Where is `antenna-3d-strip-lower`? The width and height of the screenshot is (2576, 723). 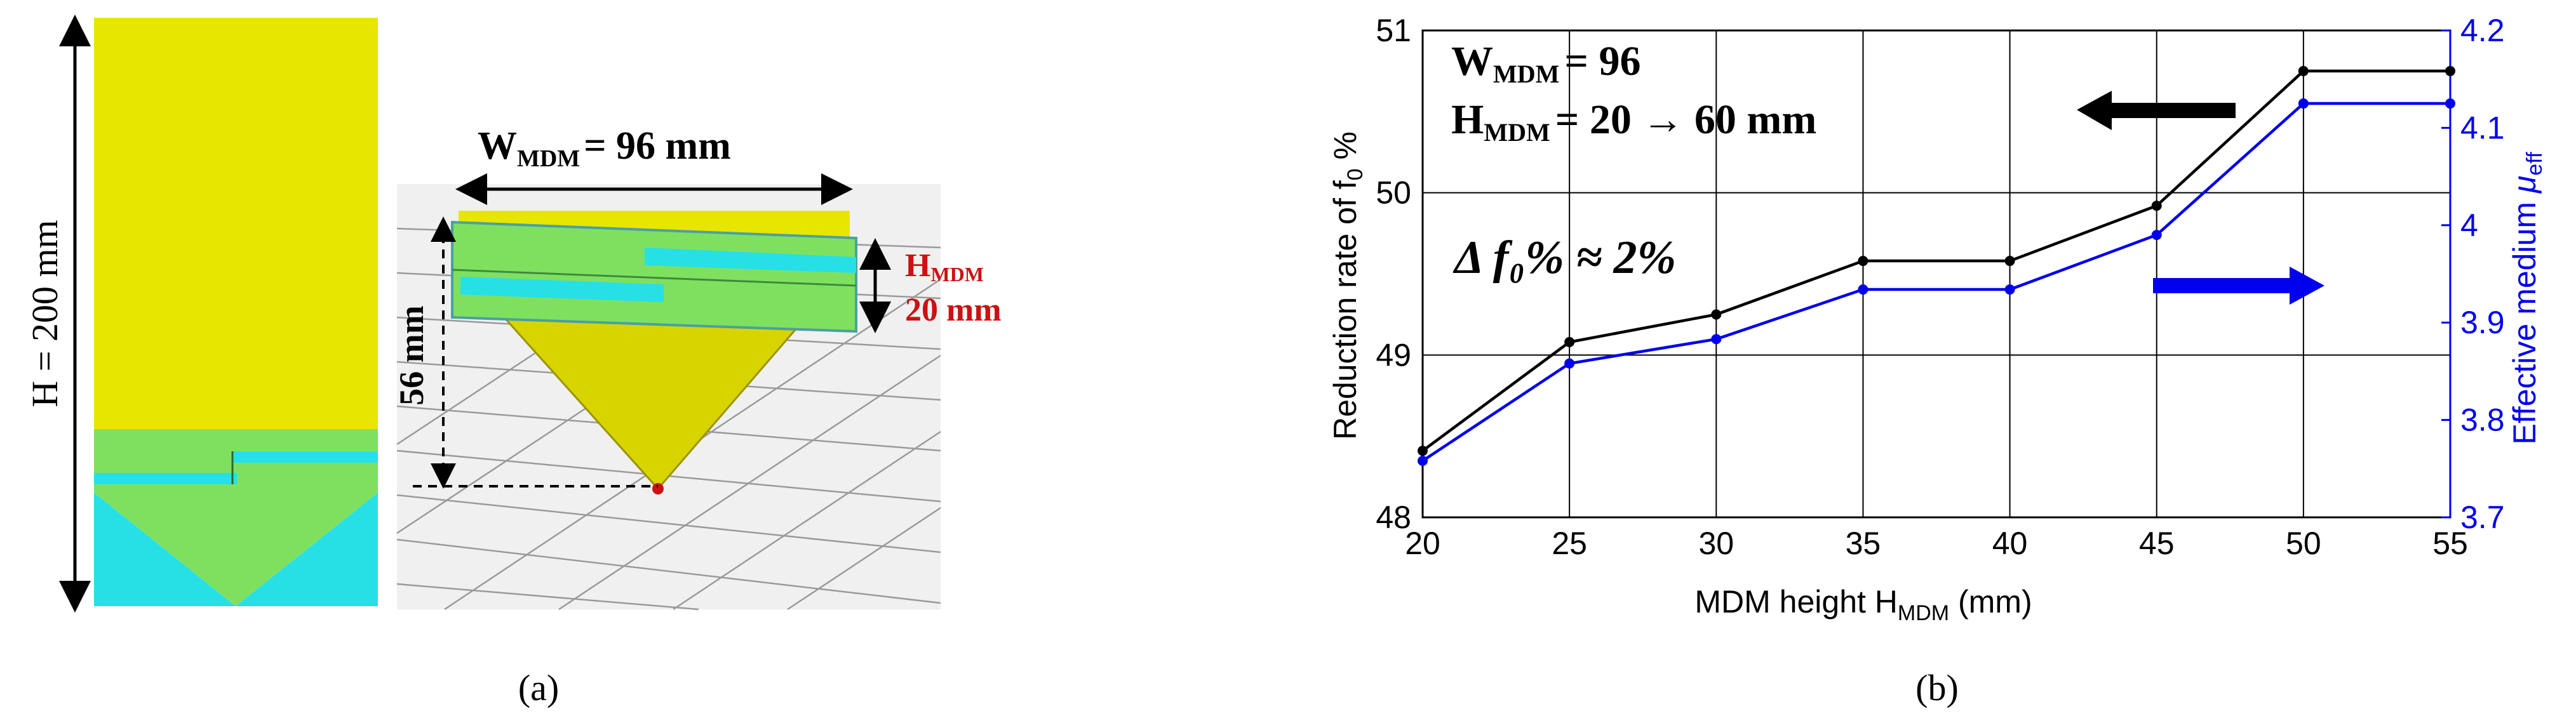
antenna-3d-strip-lower is located at coordinates (562, 289).